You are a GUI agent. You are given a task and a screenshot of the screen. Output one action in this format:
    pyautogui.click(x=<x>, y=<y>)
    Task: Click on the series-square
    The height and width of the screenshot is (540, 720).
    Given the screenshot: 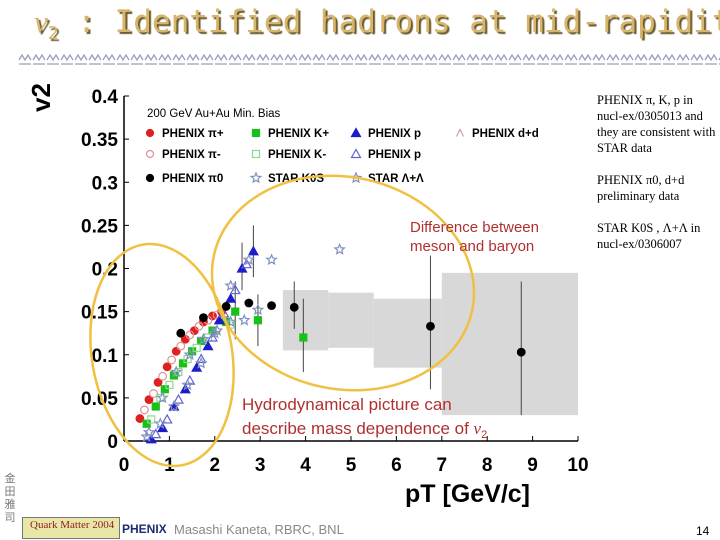 What is the action you would take?
    pyautogui.click(x=191, y=372)
    